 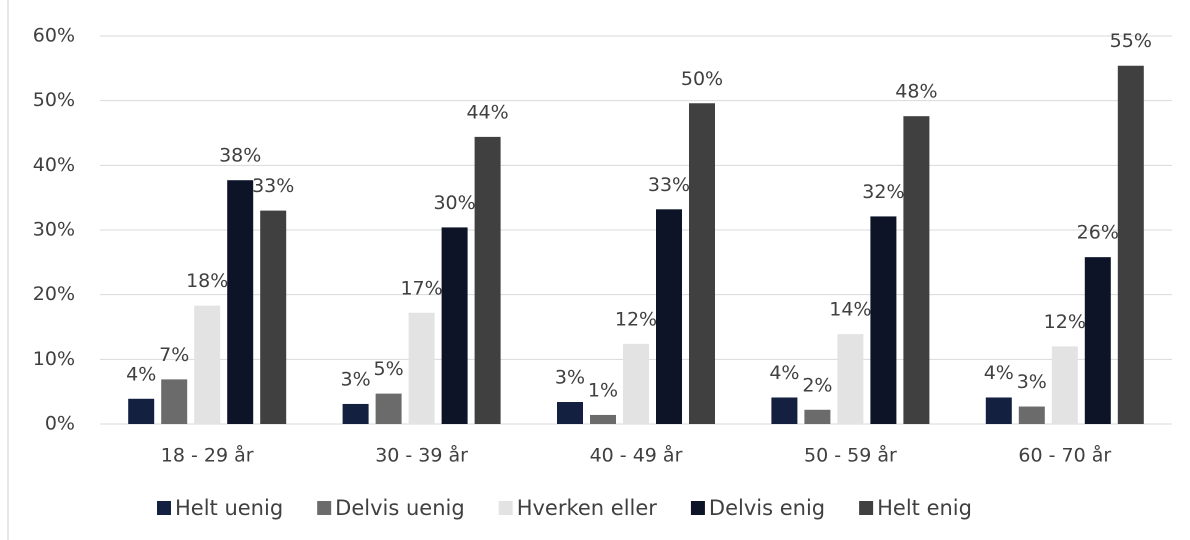 I want to click on y-tick-label: 50%, so click(x=54, y=100).